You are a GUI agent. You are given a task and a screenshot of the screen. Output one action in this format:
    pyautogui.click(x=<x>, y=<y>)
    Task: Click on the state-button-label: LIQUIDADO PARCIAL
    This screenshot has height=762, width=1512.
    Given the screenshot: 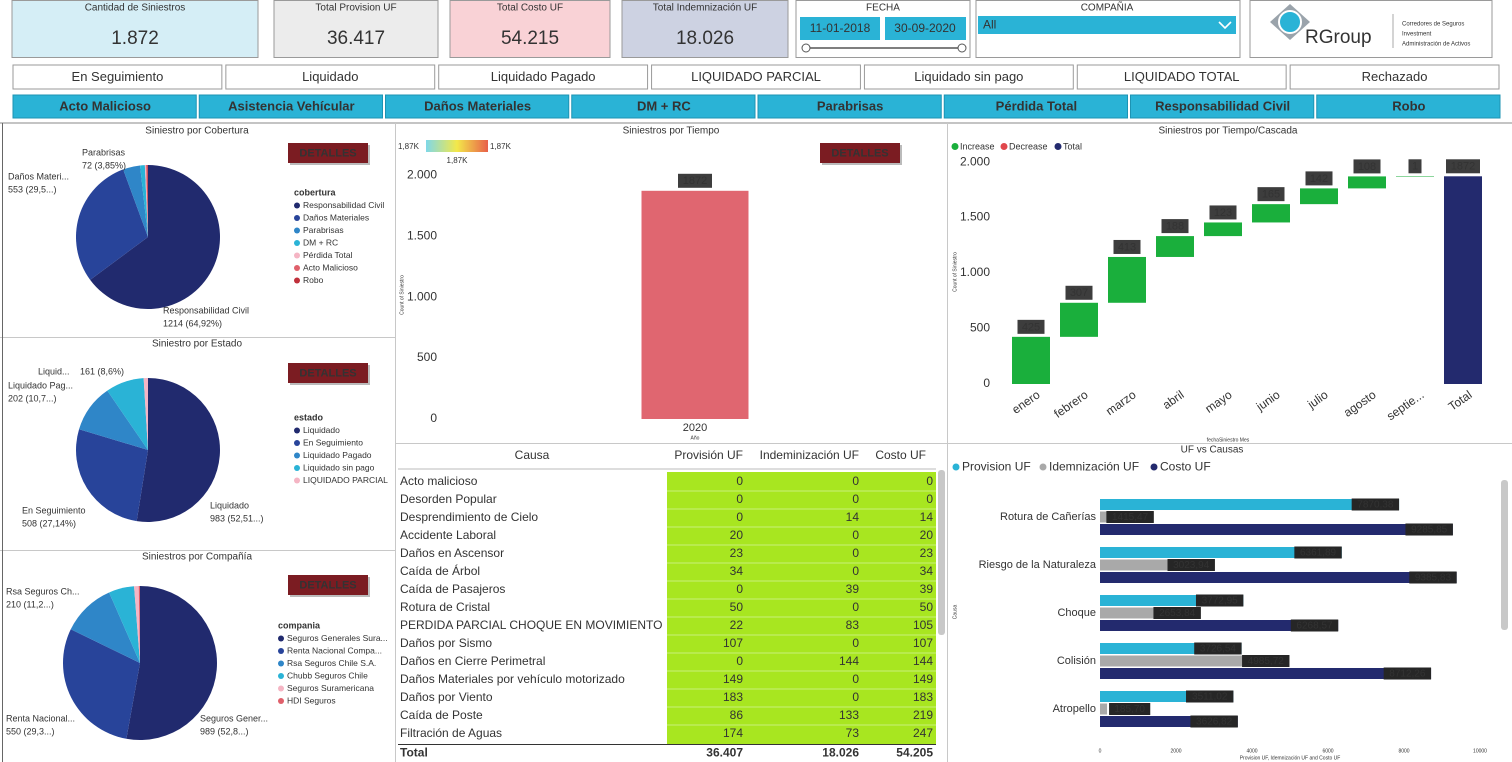 What is the action you would take?
    pyautogui.click(x=756, y=76)
    